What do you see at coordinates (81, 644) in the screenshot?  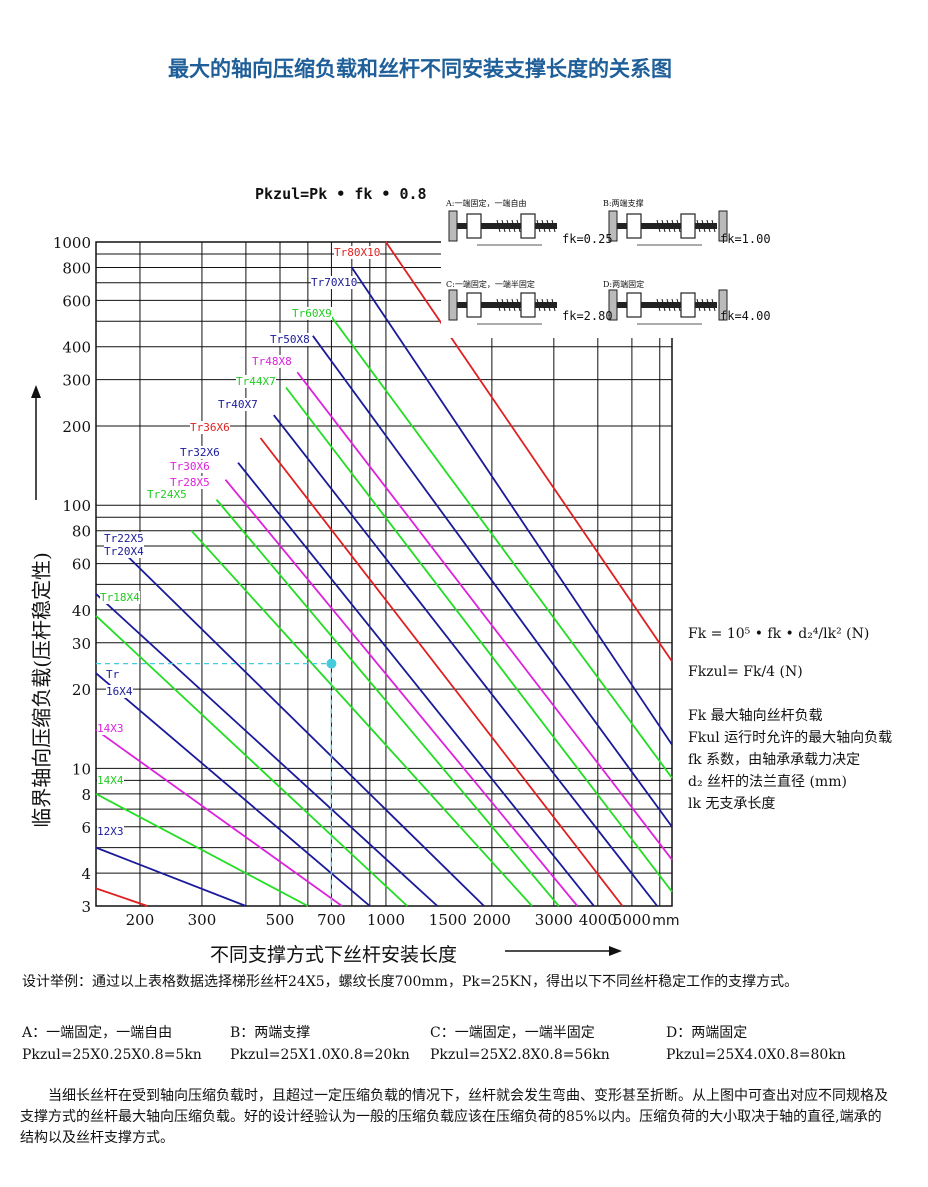 I see `y-tick-label: 30` at bounding box center [81, 644].